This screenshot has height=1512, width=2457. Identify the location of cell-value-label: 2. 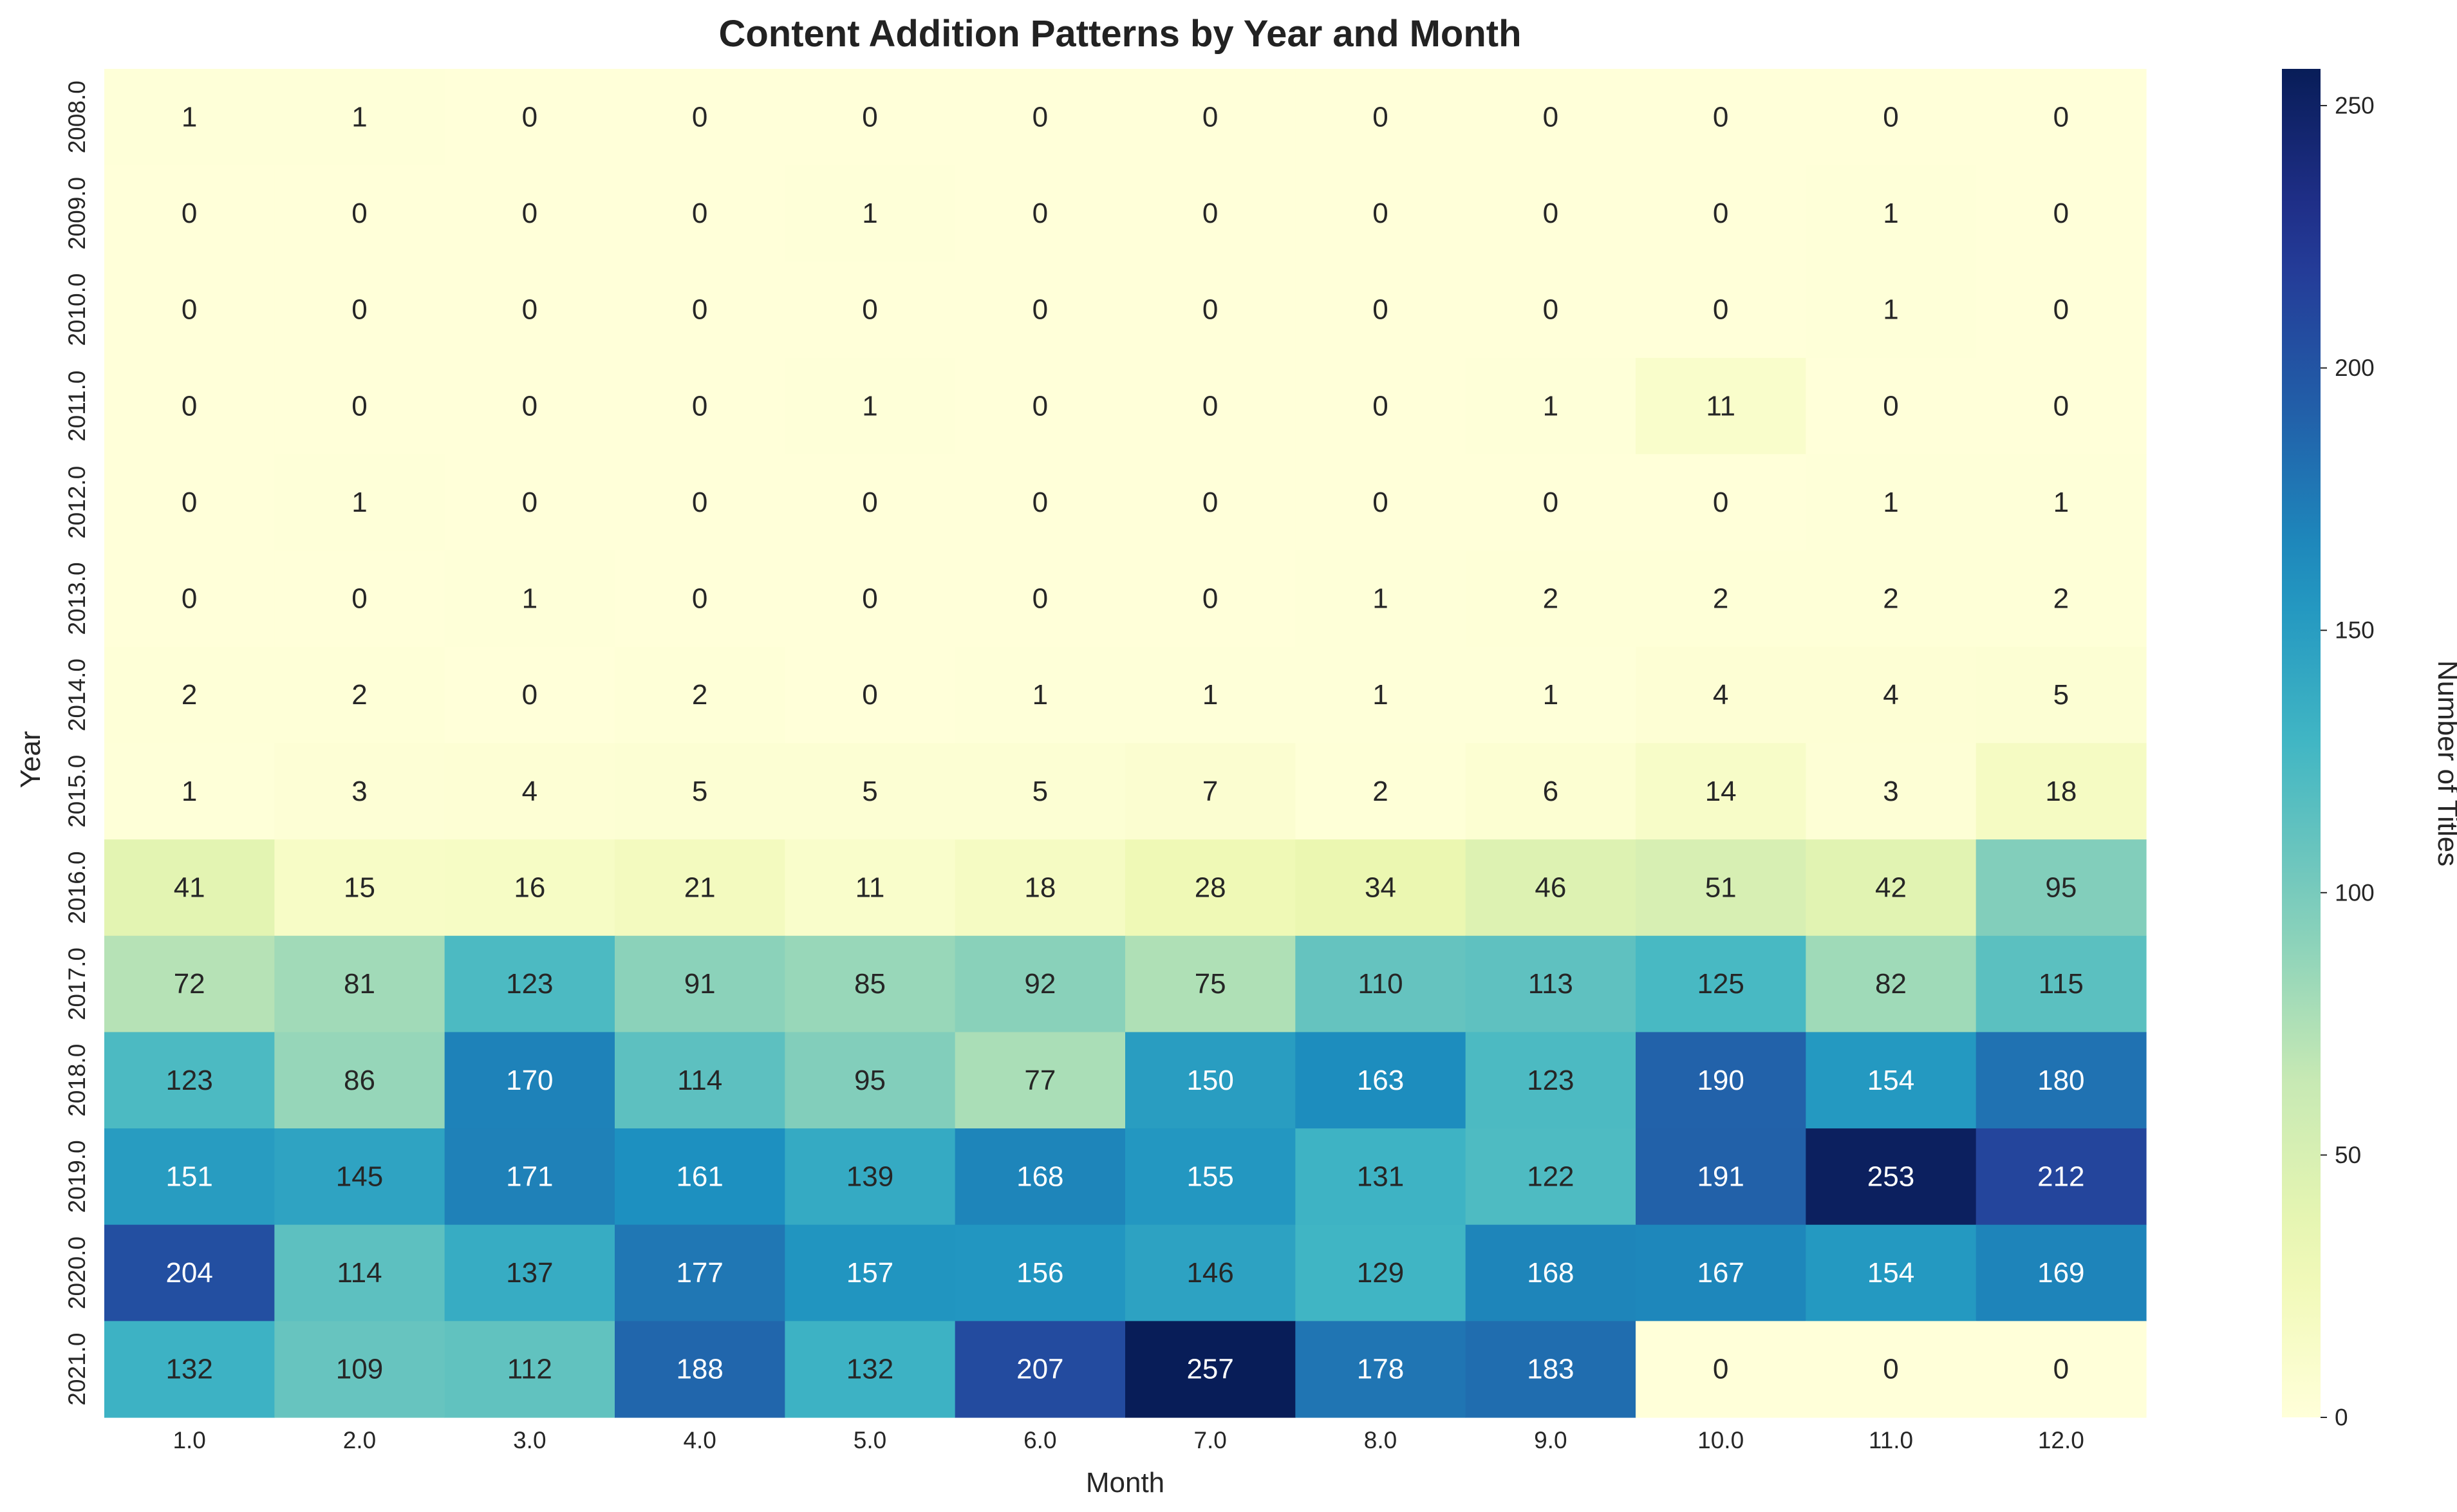
(699, 695).